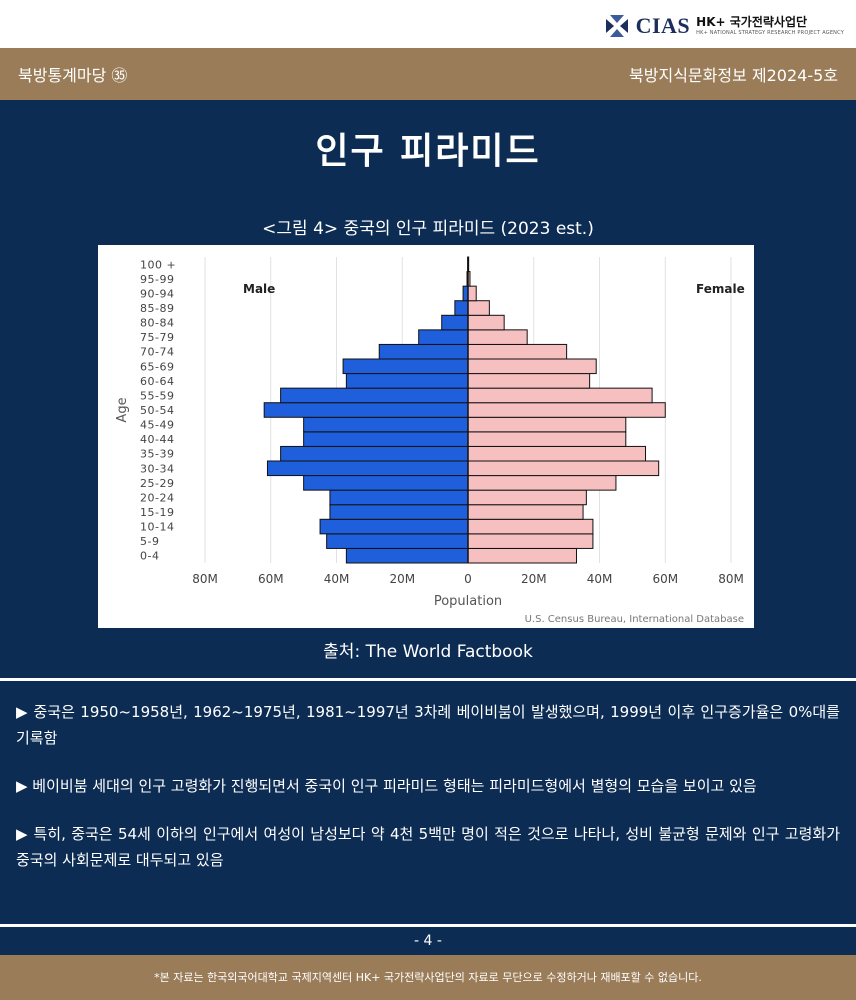 This screenshot has height=1000, width=856. What do you see at coordinates (428, 74) in the screenshot?
I see `header-bar: 북방통계마당 ㉟ 북방지식문화정보 제2024-5호` at bounding box center [428, 74].